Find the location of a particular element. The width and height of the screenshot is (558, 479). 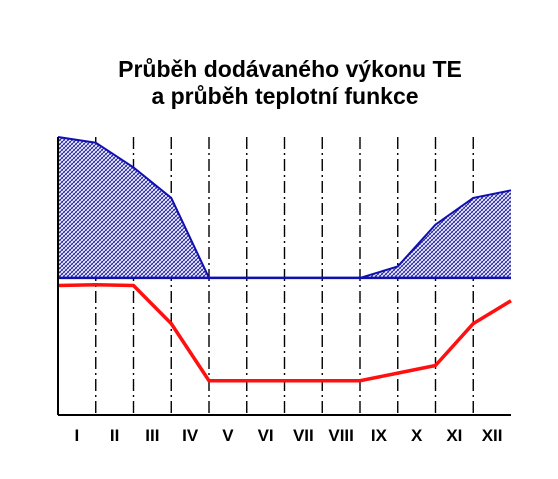

month-label-VIII: VIII is located at coordinates (341, 435).